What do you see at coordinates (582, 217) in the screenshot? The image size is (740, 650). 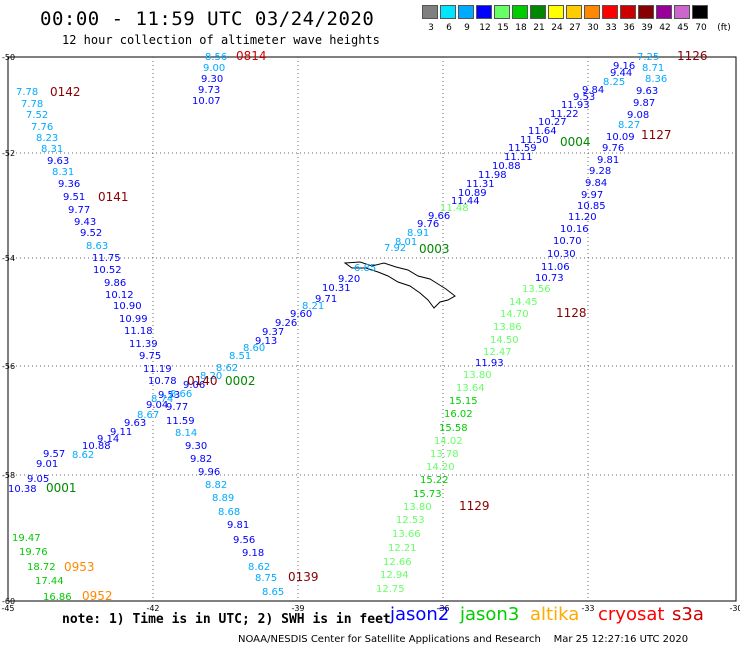 I see `swh-reading-cryosat: 11.20` at bounding box center [582, 217].